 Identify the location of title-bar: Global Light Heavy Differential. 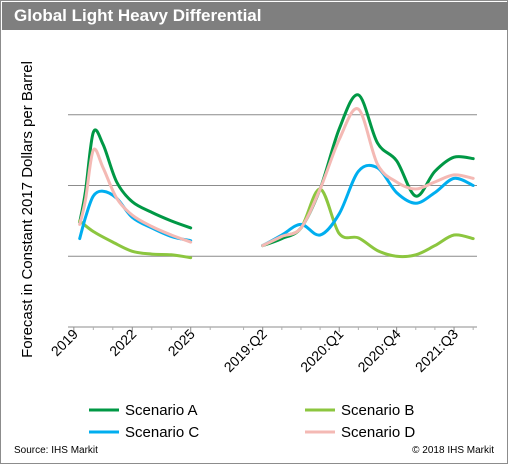
(255, 16).